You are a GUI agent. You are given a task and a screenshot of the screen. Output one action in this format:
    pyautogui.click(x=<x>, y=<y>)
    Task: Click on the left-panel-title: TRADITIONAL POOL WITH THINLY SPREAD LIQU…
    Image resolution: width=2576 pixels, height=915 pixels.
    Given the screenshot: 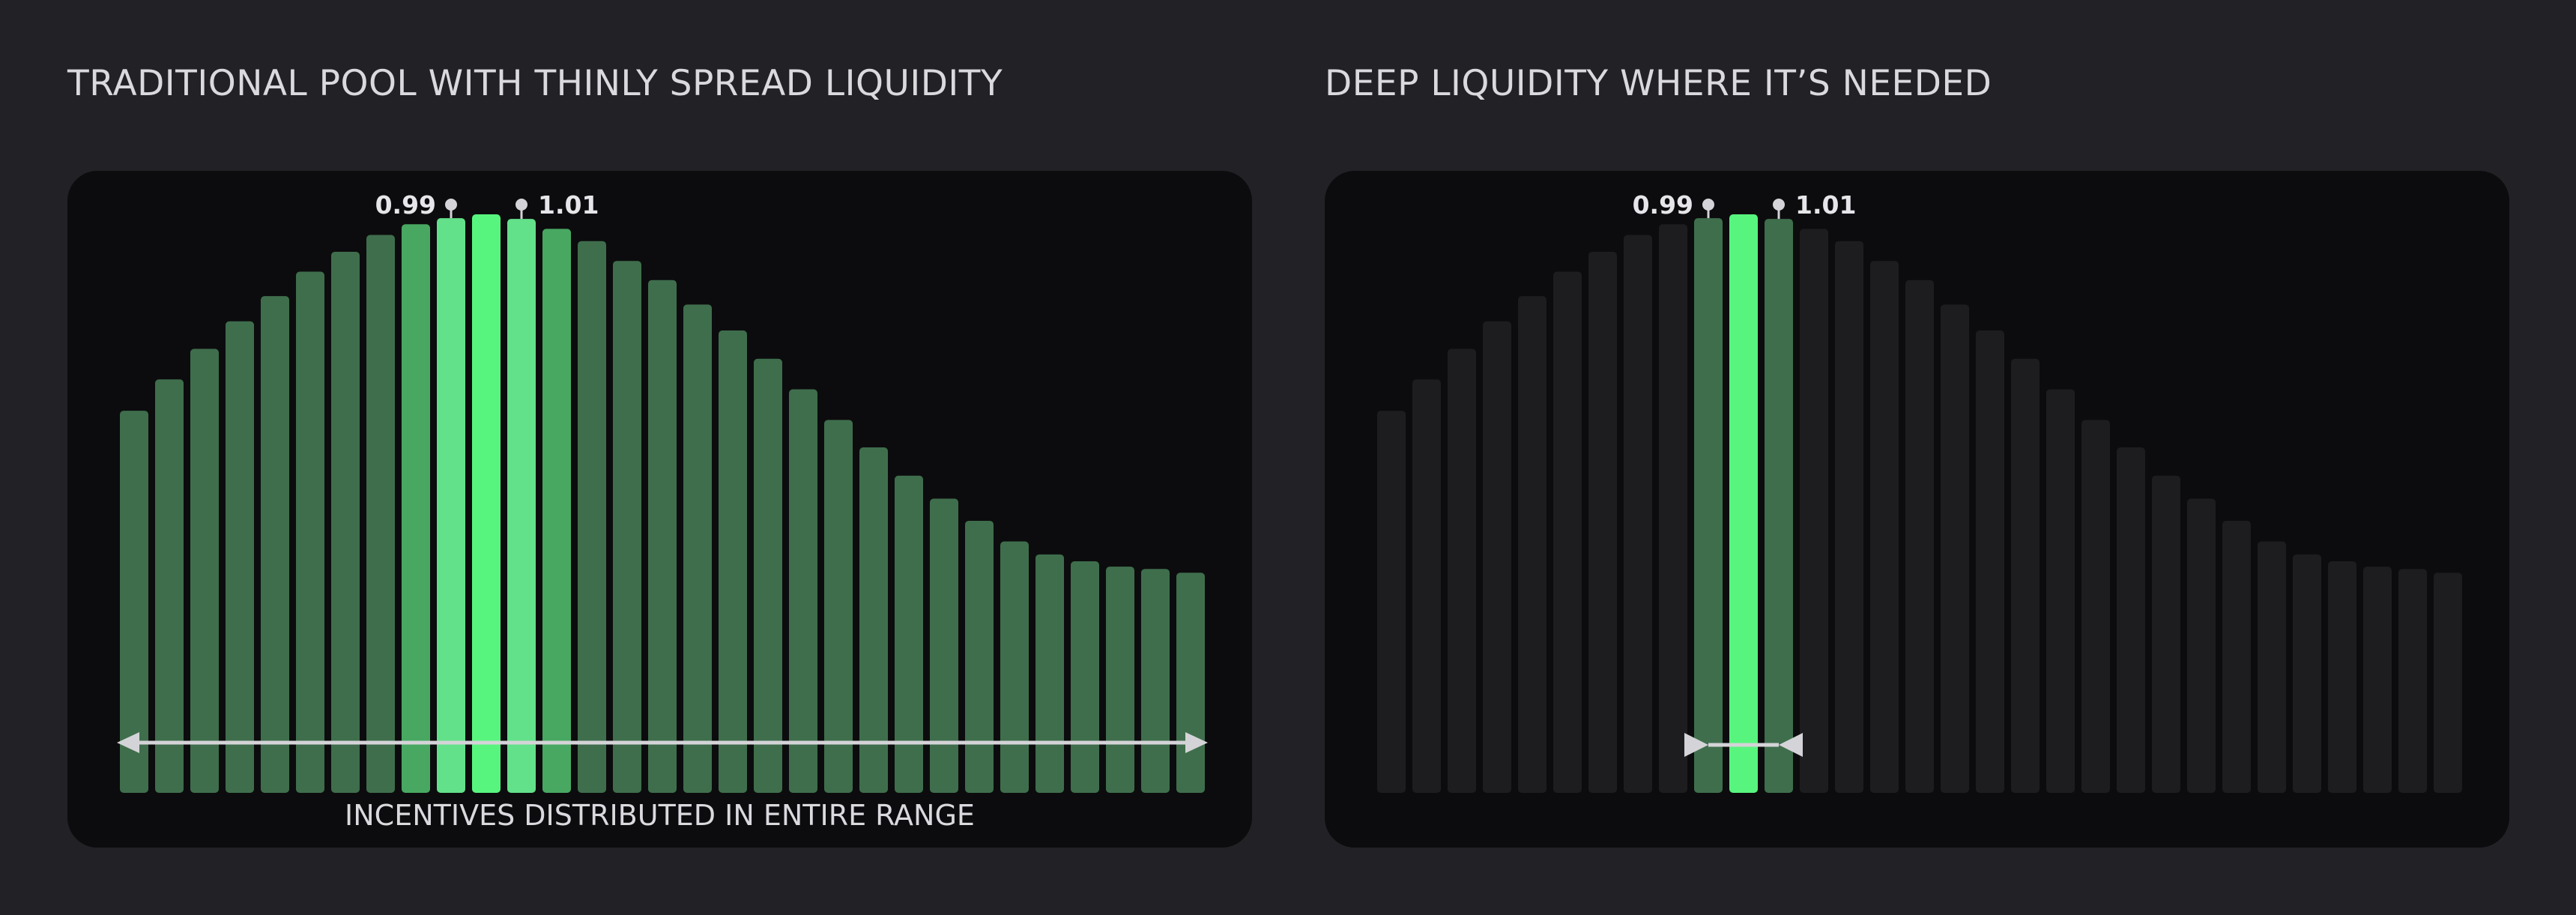 What is the action you would take?
    pyautogui.click(x=535, y=83)
    